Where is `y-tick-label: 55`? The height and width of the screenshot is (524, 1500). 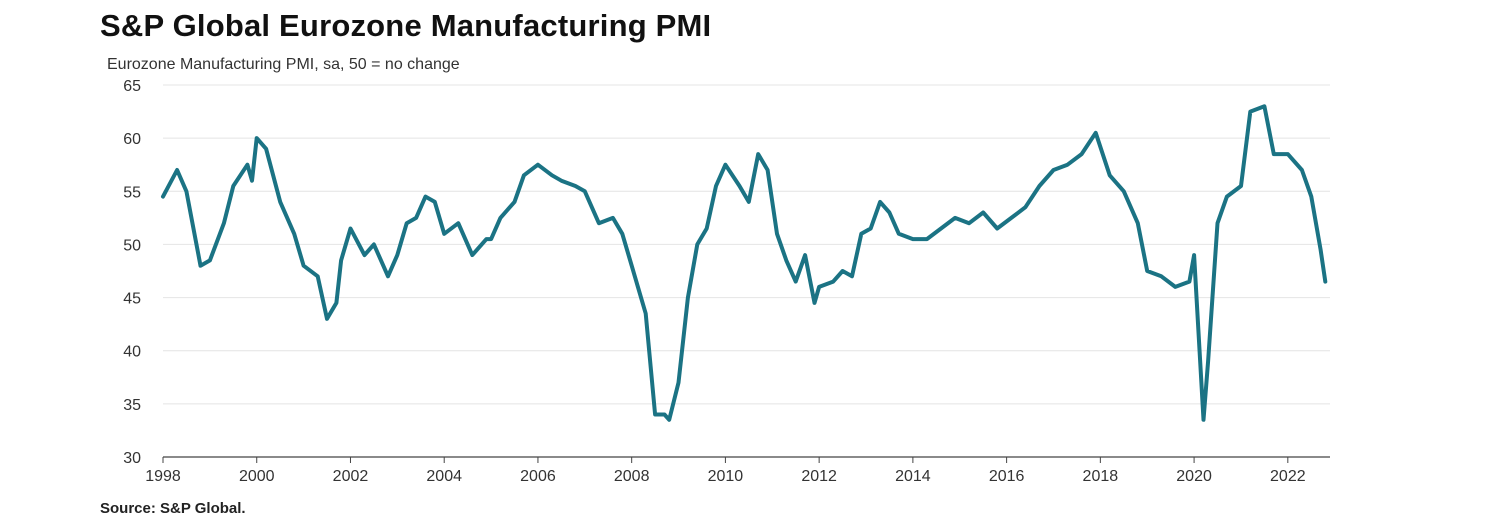 y-tick-label: 55 is located at coordinates (132, 192).